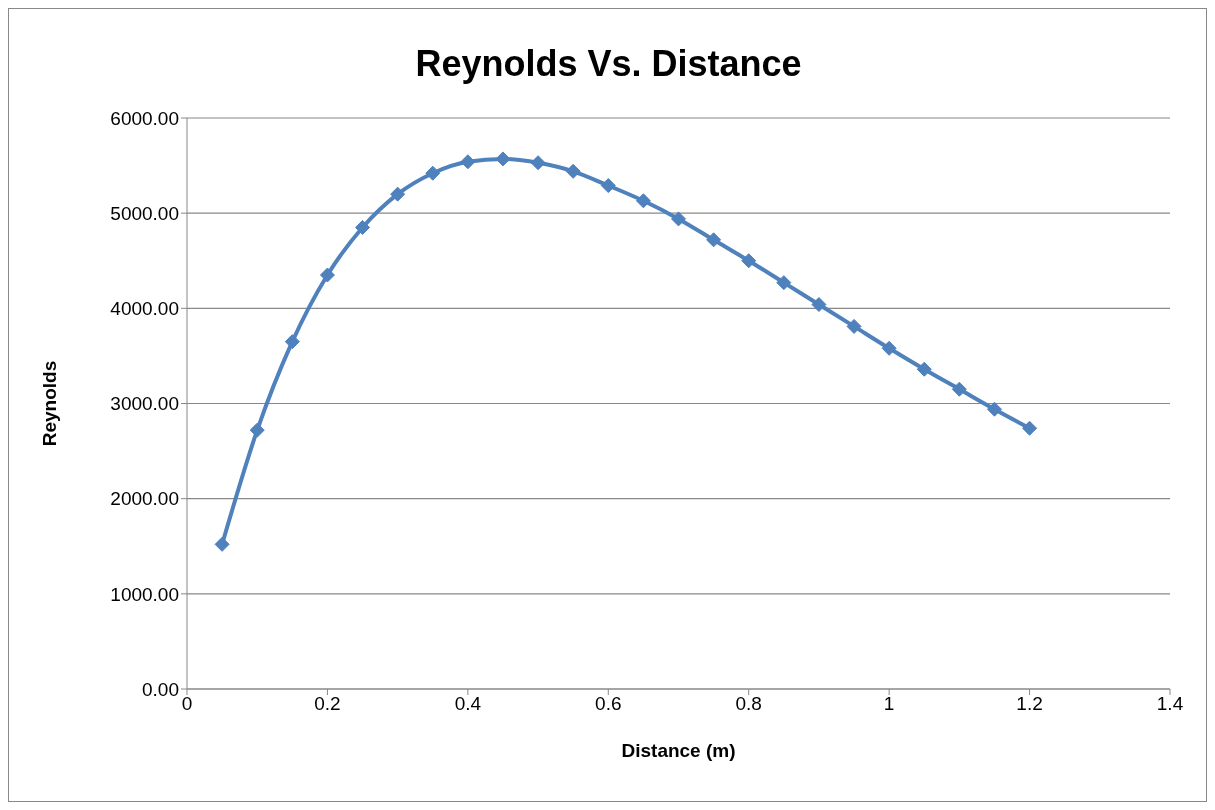 The height and width of the screenshot is (810, 1215). Describe the element at coordinates (49, 403) in the screenshot. I see `y-axis-title: Reynolds` at that location.